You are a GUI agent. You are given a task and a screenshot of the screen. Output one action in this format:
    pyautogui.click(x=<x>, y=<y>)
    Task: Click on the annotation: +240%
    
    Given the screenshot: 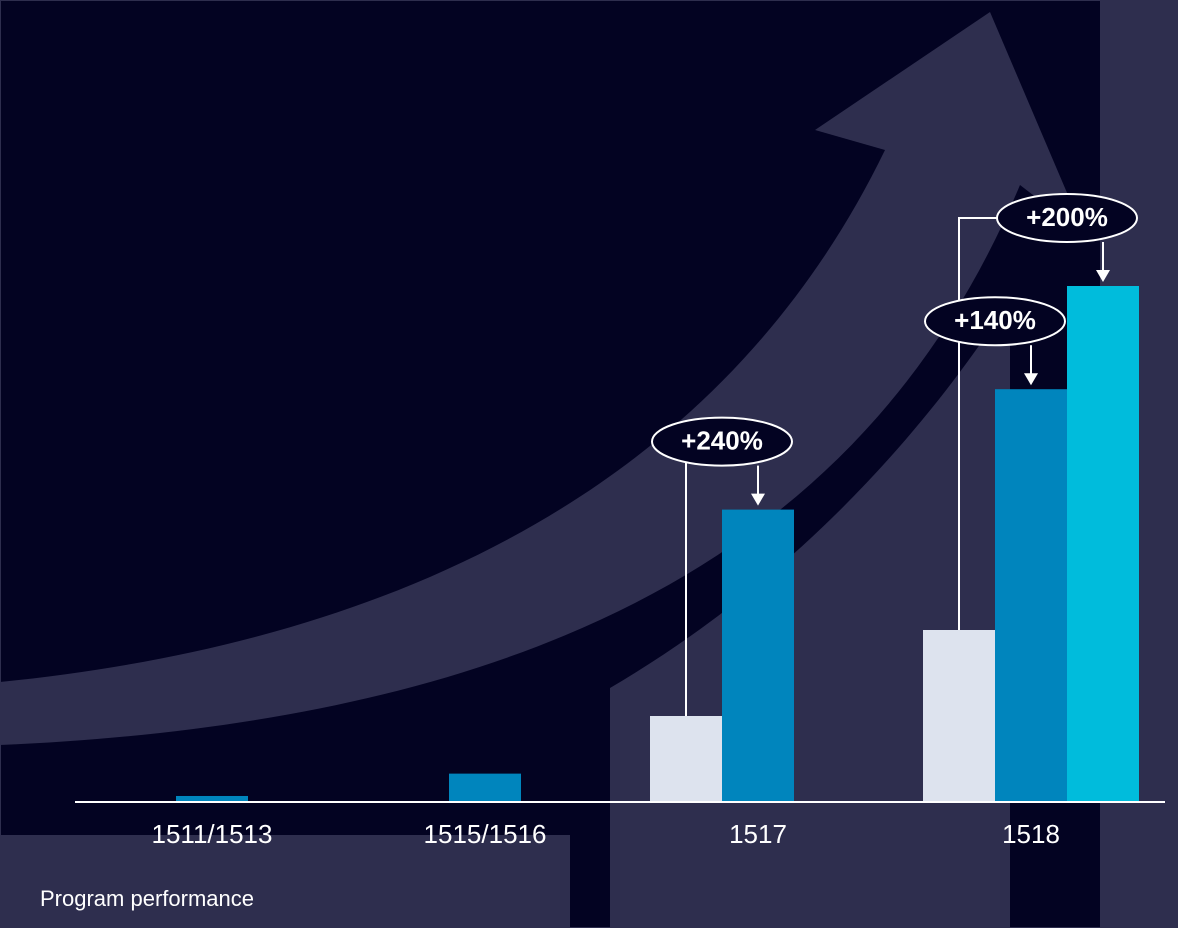 What is the action you would take?
    pyautogui.click(x=722, y=440)
    